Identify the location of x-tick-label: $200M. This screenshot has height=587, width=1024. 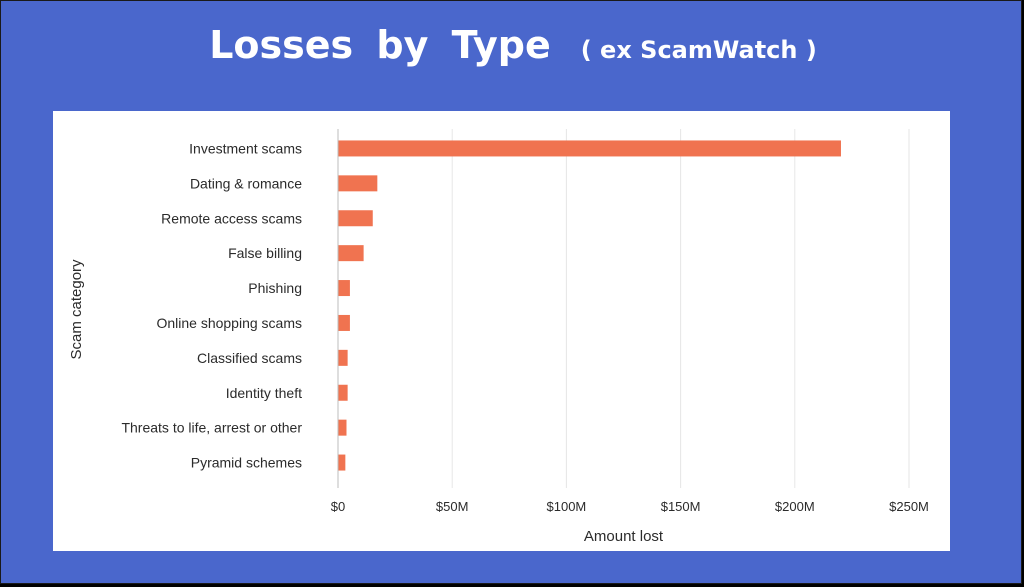
(795, 506).